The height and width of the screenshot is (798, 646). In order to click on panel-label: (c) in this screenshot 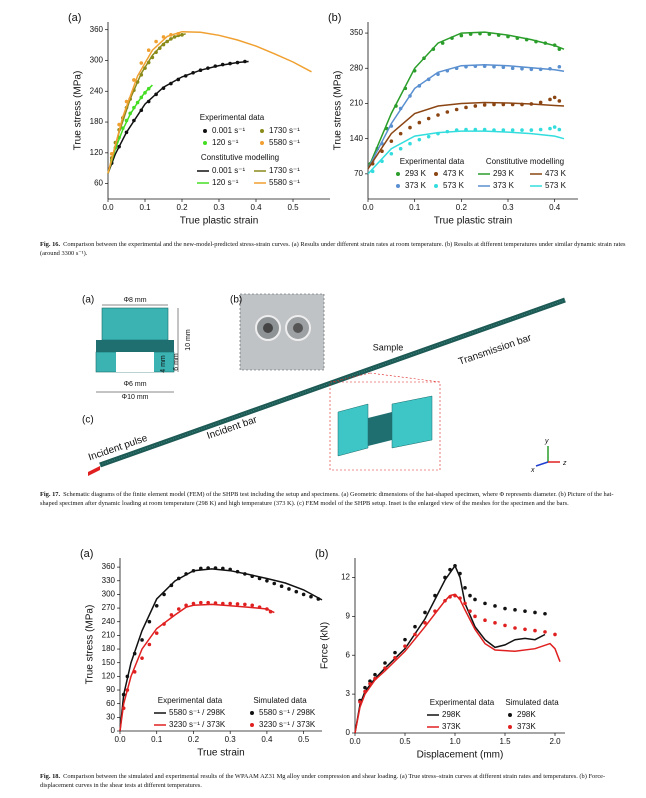, I will do `click(88, 420)`.